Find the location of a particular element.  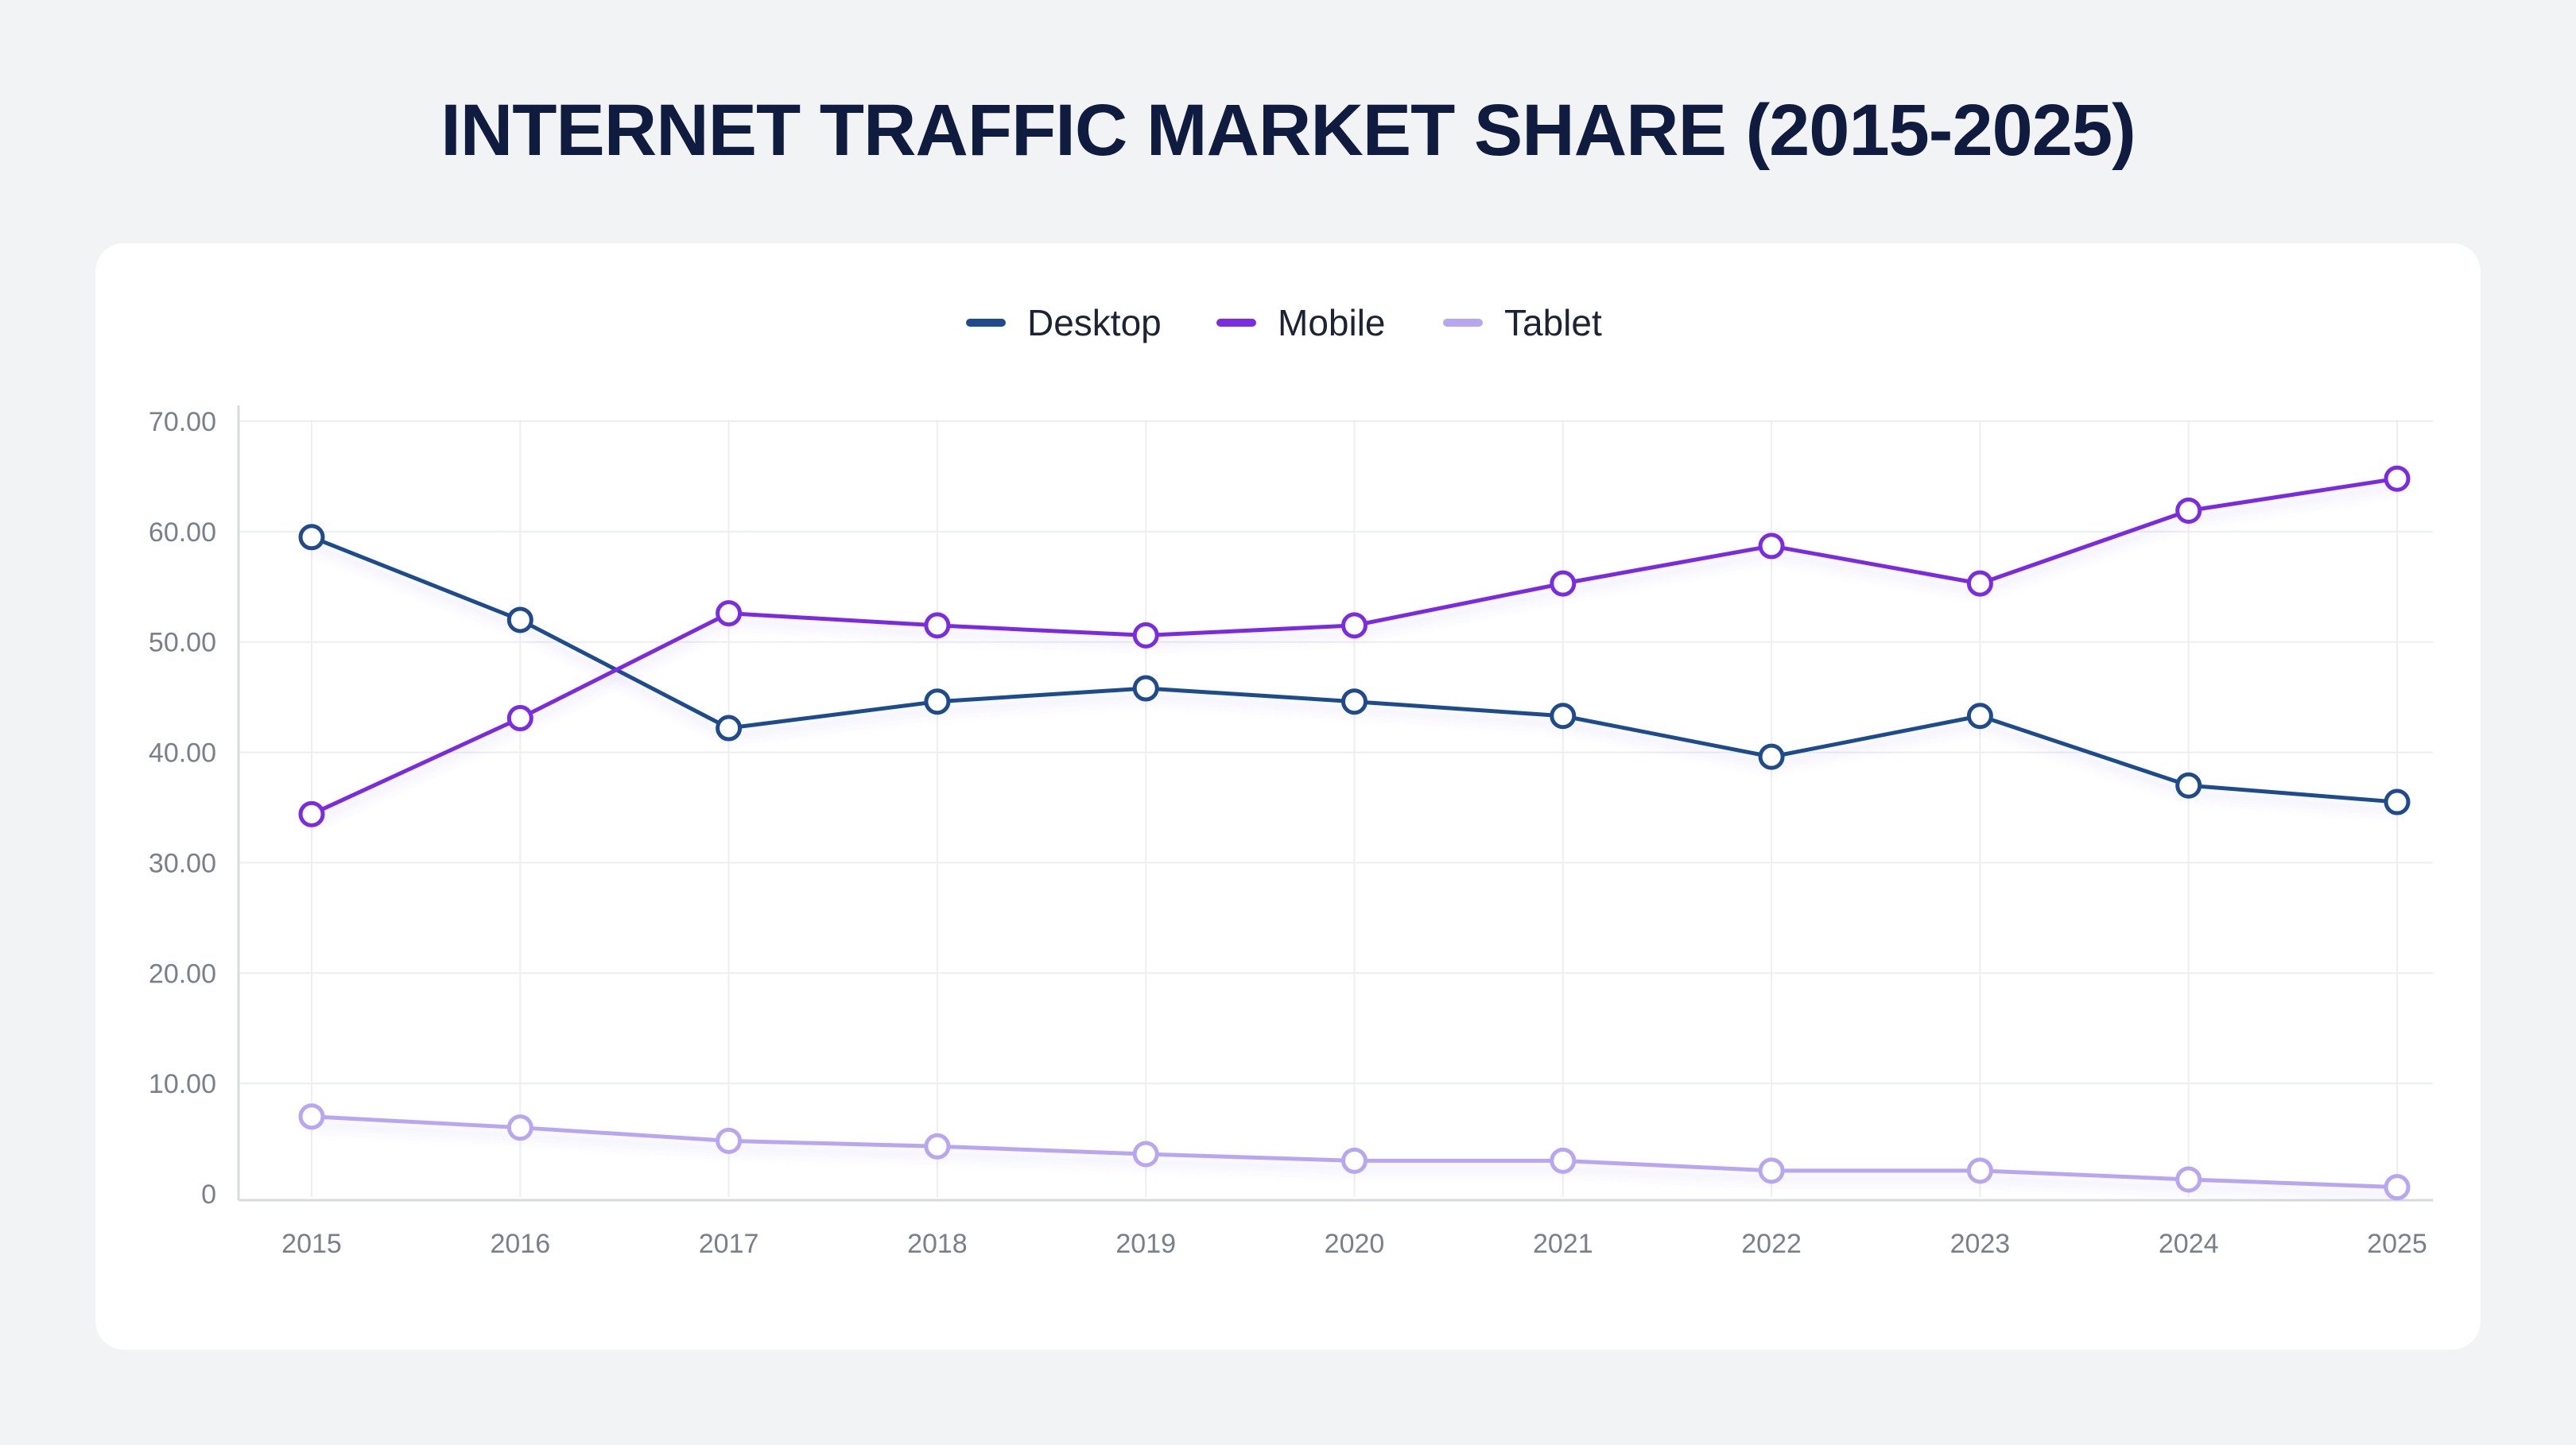

y-tick-label: 20.00 is located at coordinates (182, 974).